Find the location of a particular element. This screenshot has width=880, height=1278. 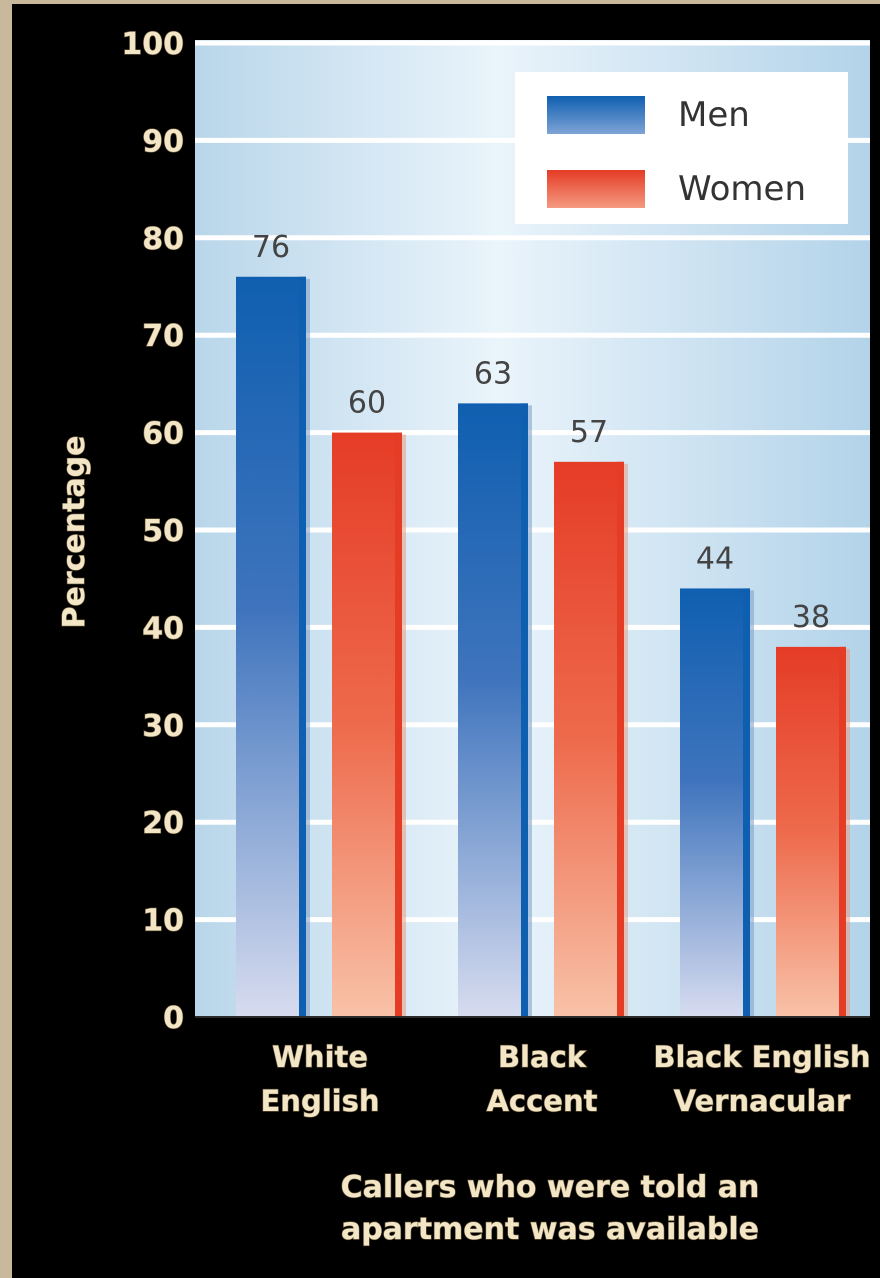

legend-label-women: Women is located at coordinates (742, 189).